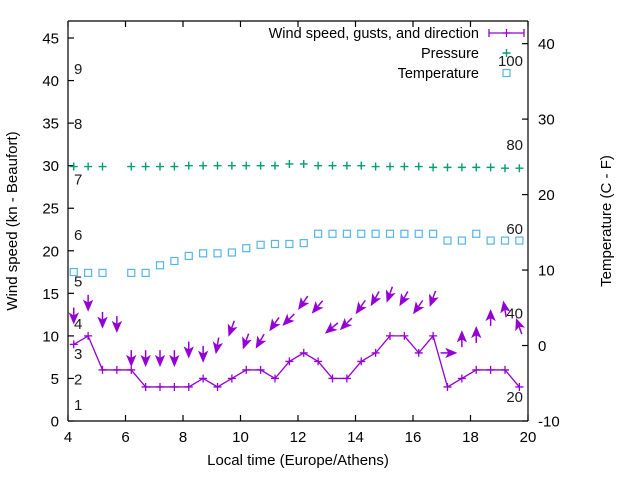 Image resolution: width=640 pixels, height=480 pixels. Describe the element at coordinates (528, 437) in the screenshot. I see `x-tick-label: 20` at that location.